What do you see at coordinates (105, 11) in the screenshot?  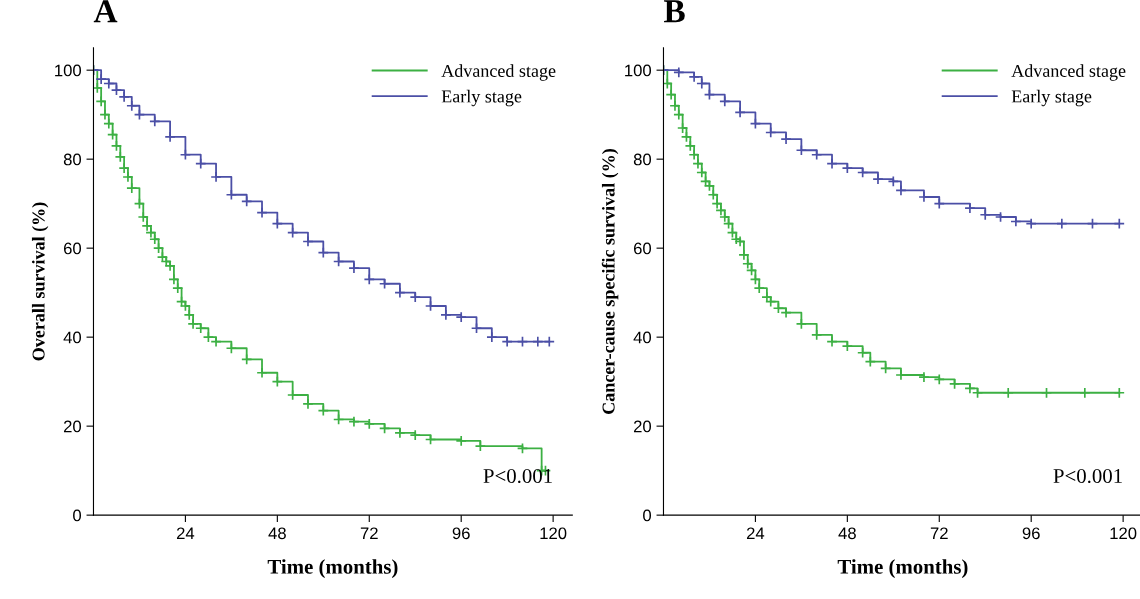 I see `chart-title: A` at bounding box center [105, 11].